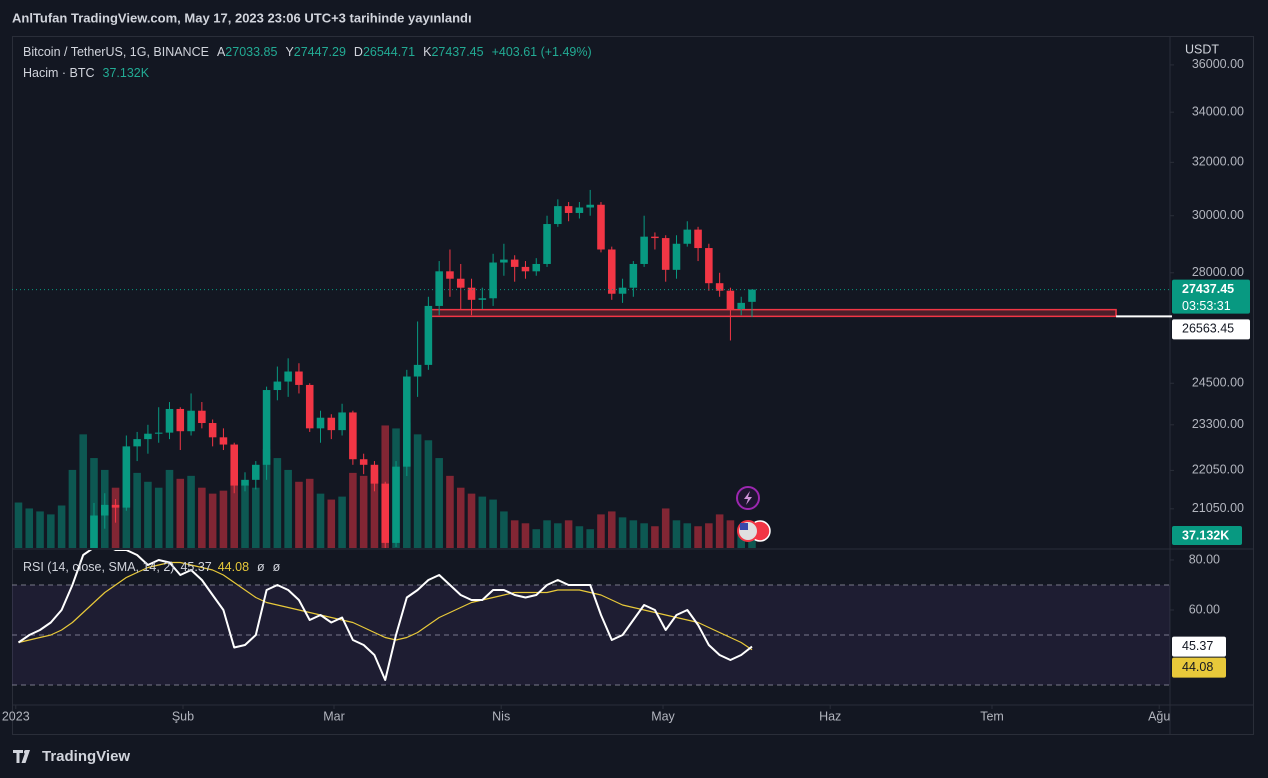  I want to click on ohlc-label: Y, so click(289, 52).